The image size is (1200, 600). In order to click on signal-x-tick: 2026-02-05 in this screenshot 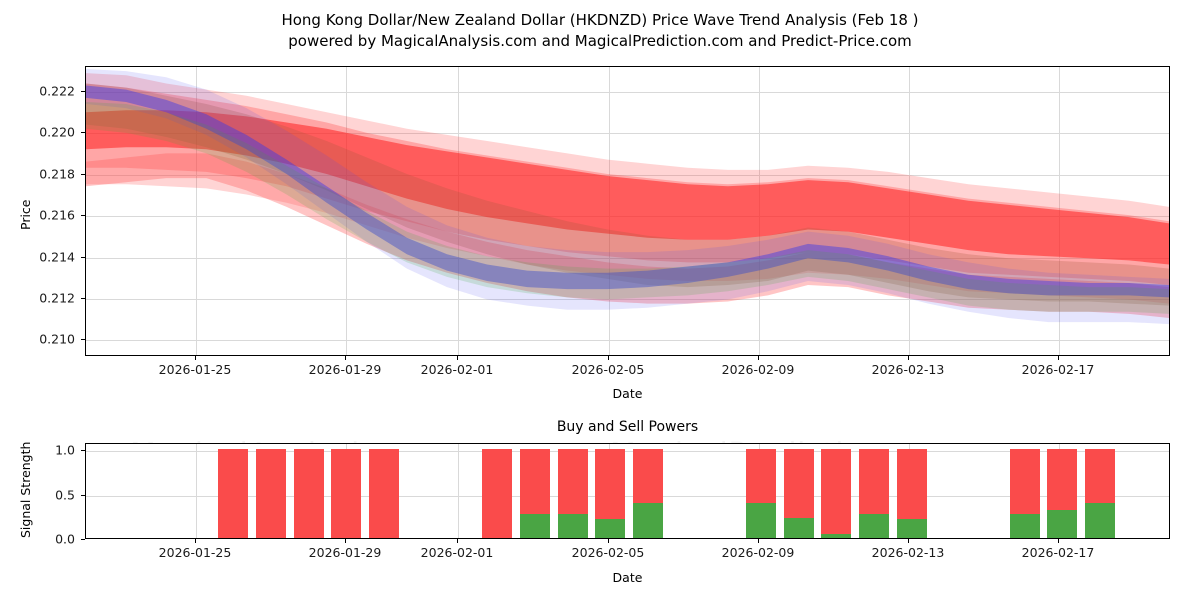, I will do `click(608, 552)`.